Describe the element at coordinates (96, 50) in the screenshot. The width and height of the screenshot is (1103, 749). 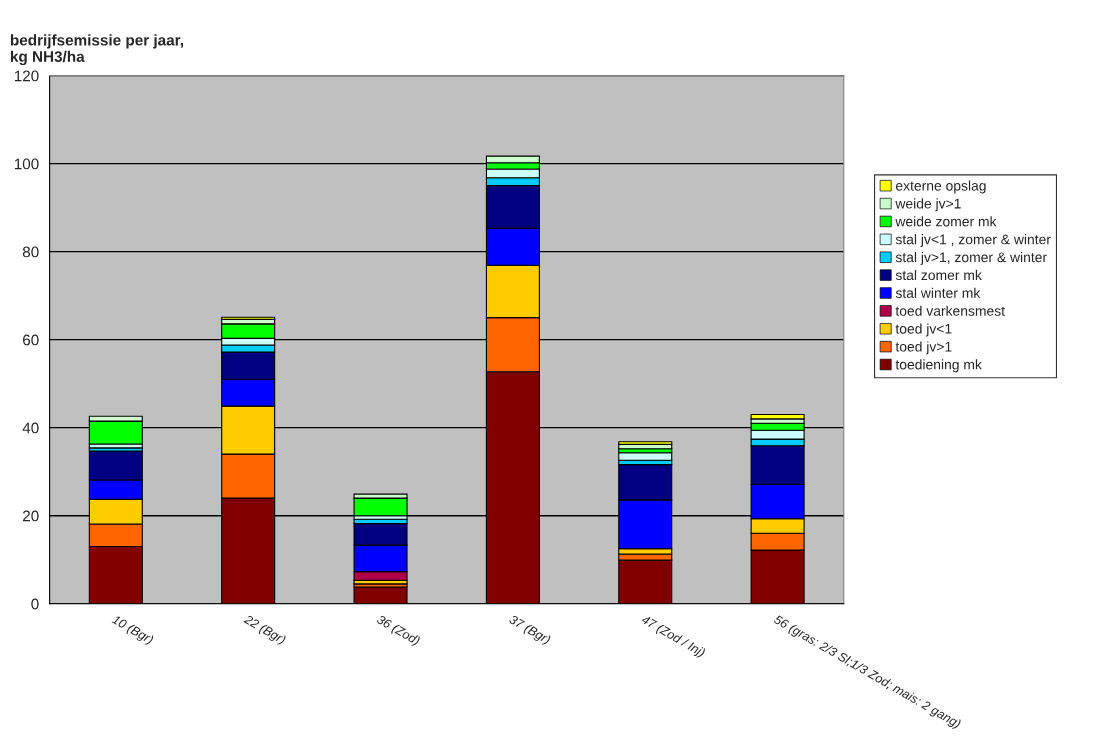
I see `y-axis-title: bedrijfsemissie per jaar, kg NH3/ha` at that location.